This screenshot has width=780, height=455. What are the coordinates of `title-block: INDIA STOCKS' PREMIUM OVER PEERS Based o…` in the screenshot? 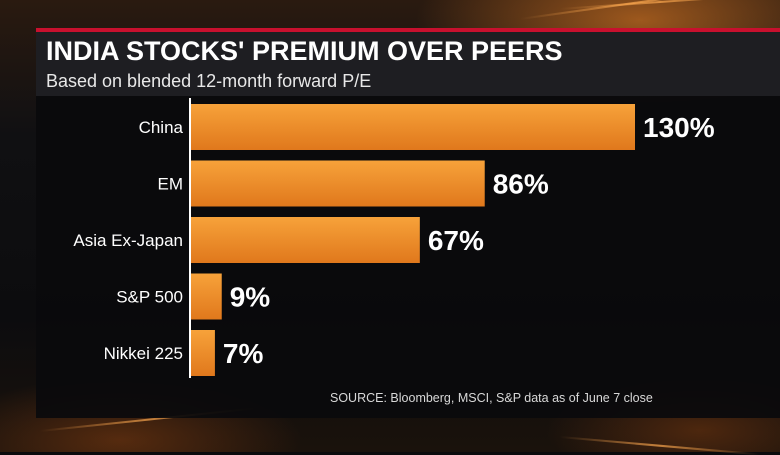 It's located at (408, 62).